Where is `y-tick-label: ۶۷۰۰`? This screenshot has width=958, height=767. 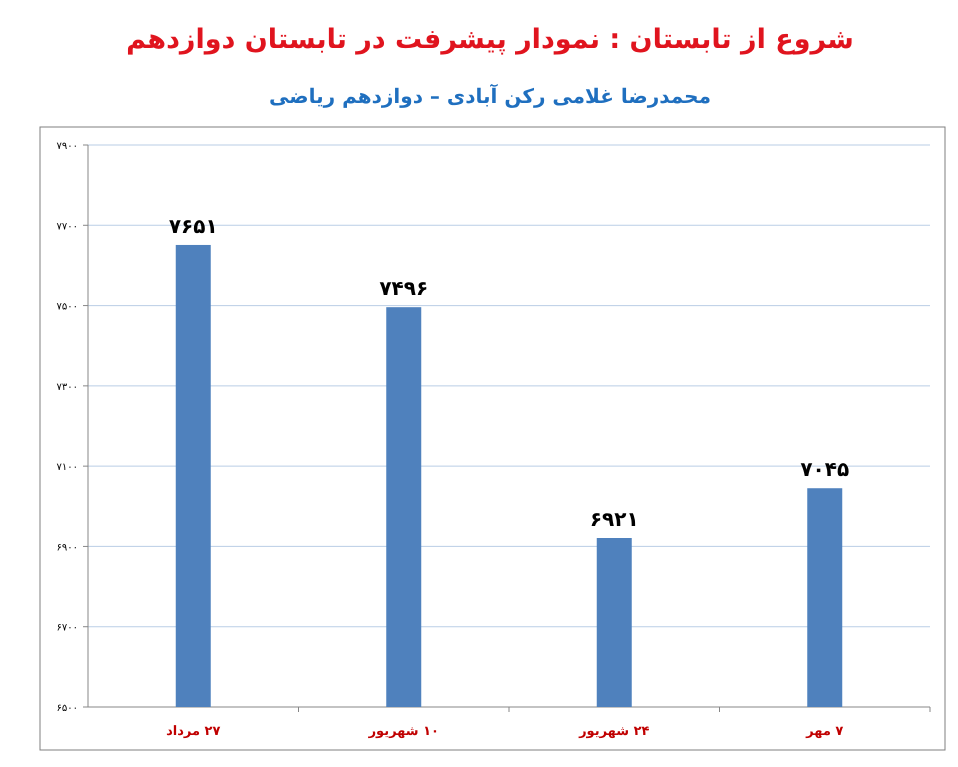
y-tick-label: ۶۷۰۰ is located at coordinates (67, 628).